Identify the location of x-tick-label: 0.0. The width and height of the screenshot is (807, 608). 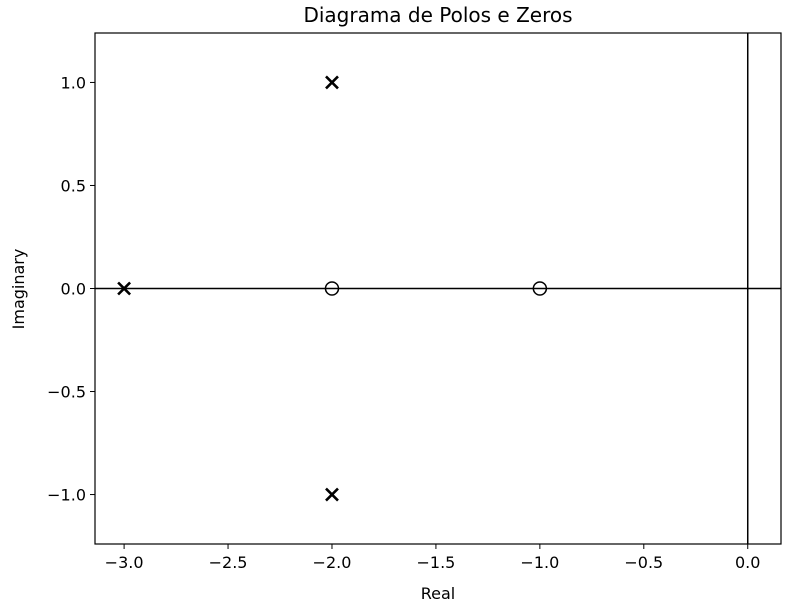
(747, 562).